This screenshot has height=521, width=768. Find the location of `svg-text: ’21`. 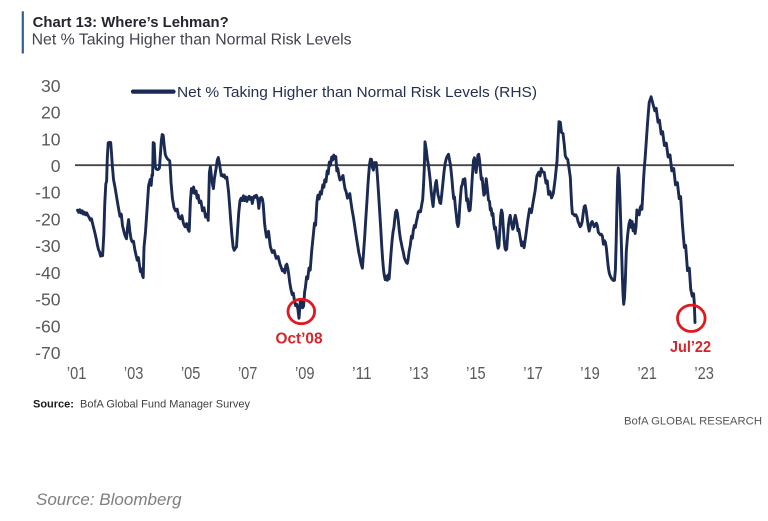

svg-text: ’21 is located at coordinates (647, 373).